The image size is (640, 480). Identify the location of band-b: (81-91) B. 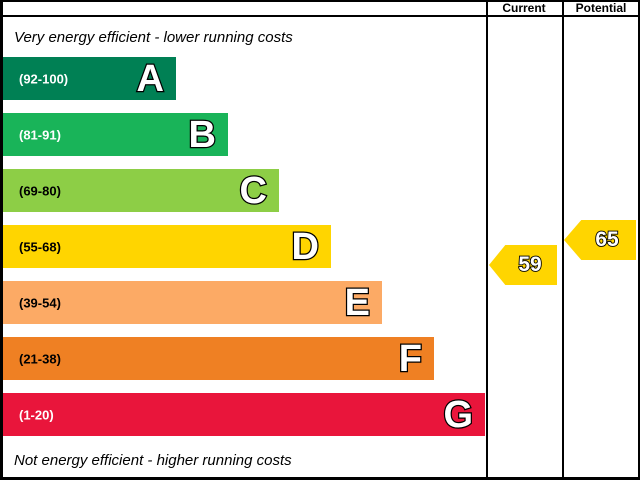
(115, 134).